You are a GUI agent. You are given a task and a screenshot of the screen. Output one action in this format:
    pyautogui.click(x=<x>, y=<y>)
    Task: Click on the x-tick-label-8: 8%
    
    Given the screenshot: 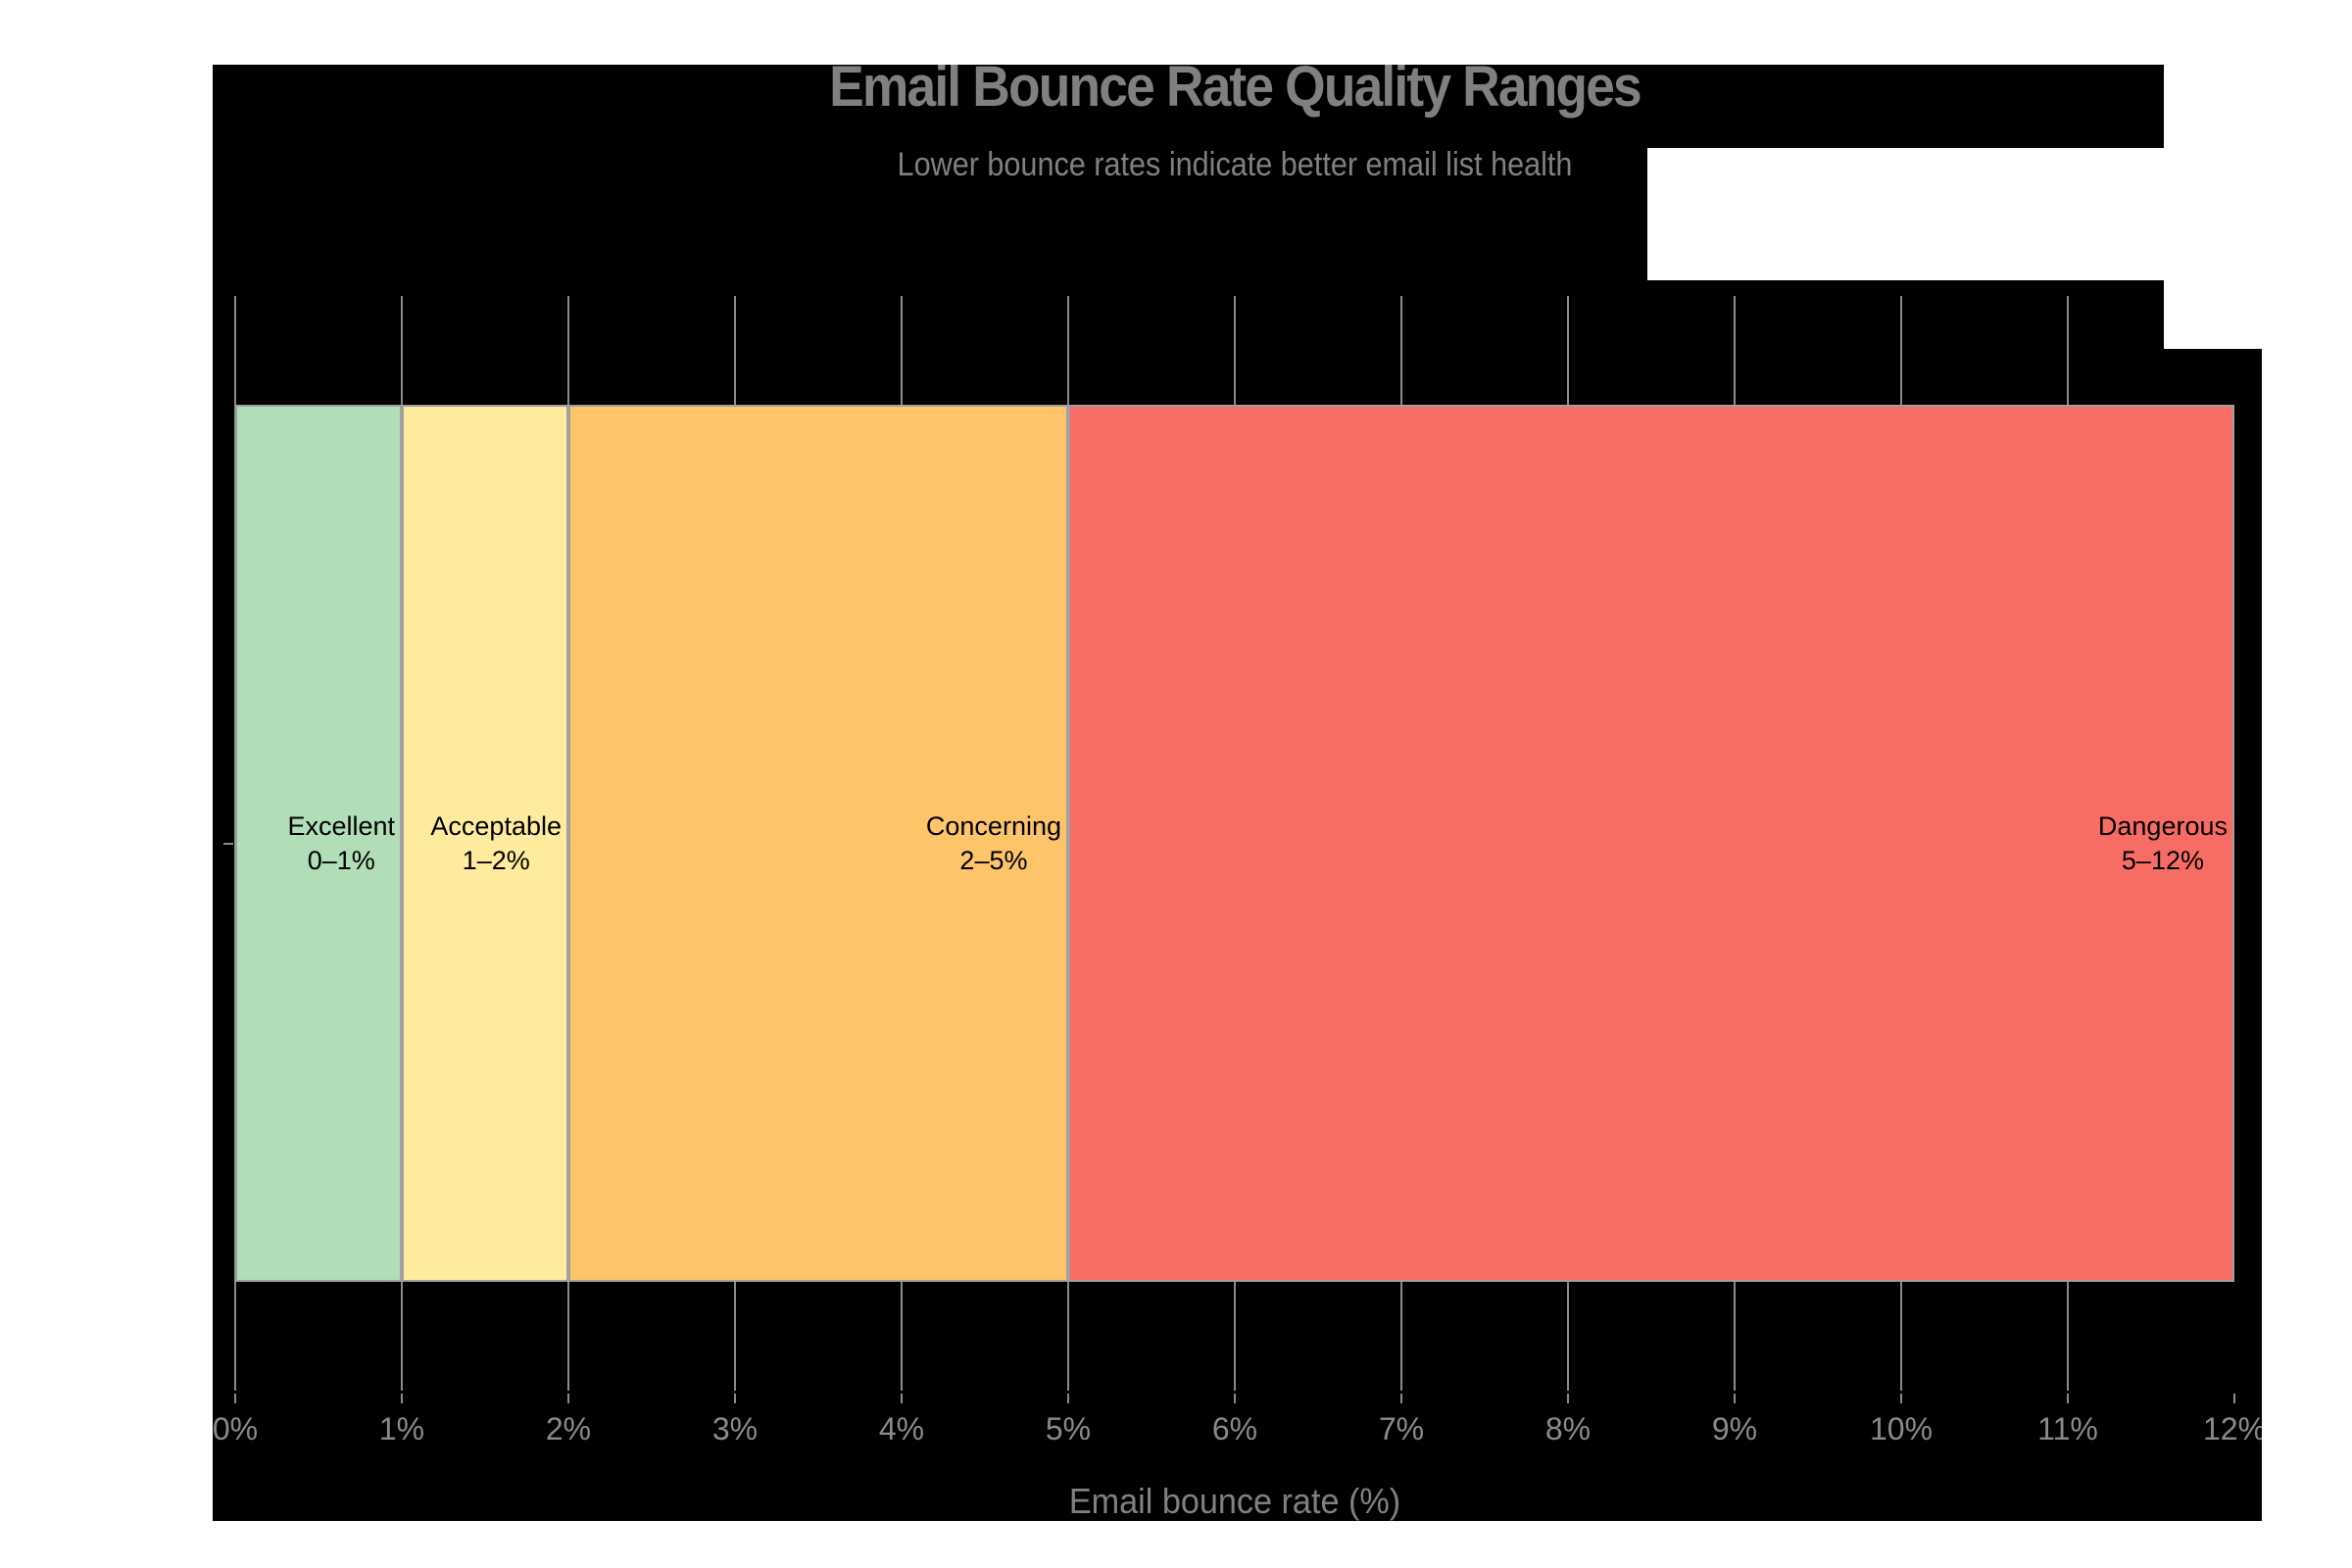 What is the action you would take?
    pyautogui.click(x=1568, y=1428)
    